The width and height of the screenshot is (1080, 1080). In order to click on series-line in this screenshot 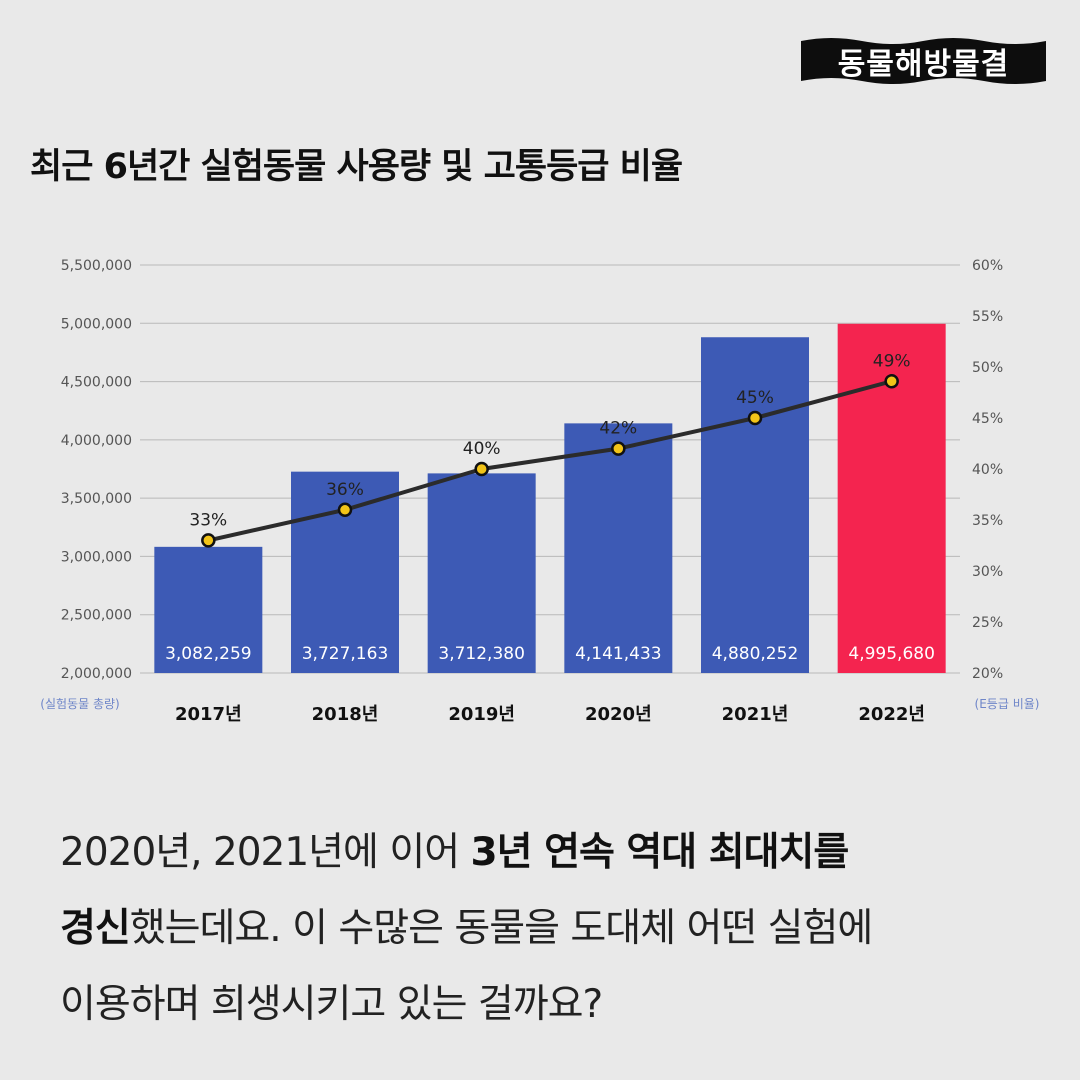, I will do `click(550, 461)`.